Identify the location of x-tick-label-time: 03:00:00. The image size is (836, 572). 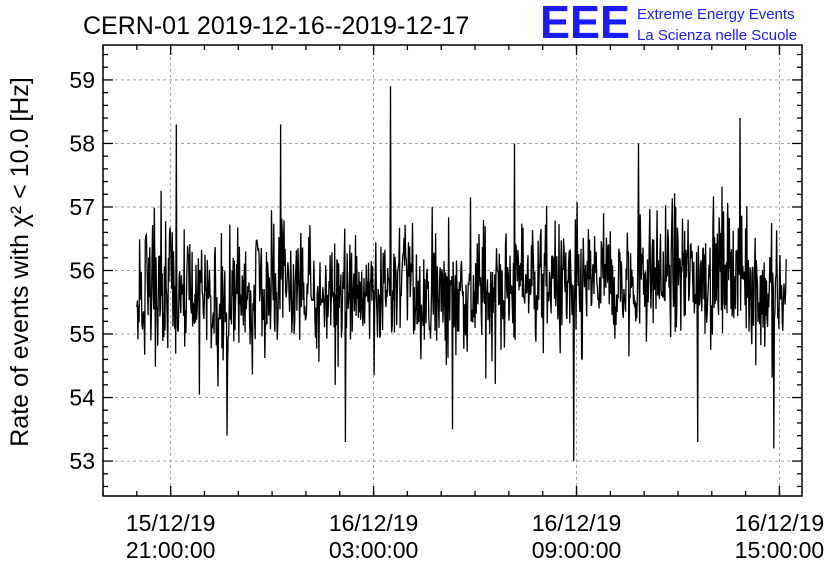
(374, 550).